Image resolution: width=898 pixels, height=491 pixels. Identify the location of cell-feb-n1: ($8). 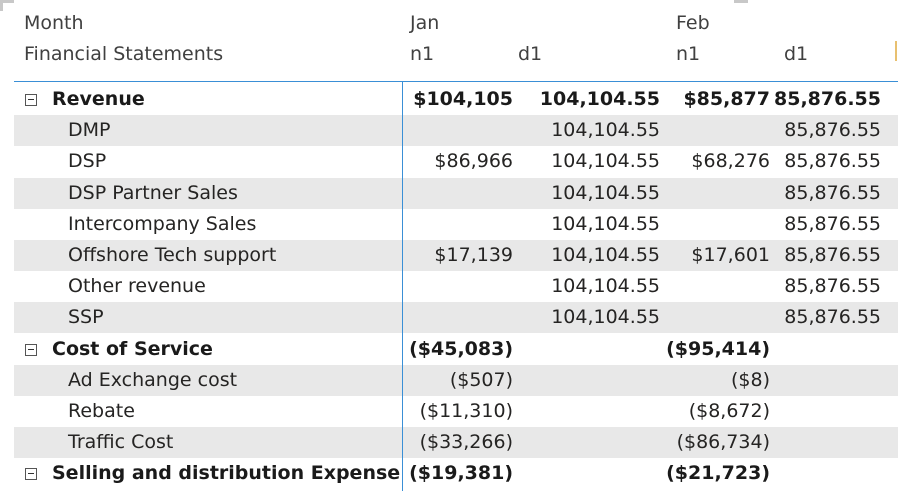
(750, 379).